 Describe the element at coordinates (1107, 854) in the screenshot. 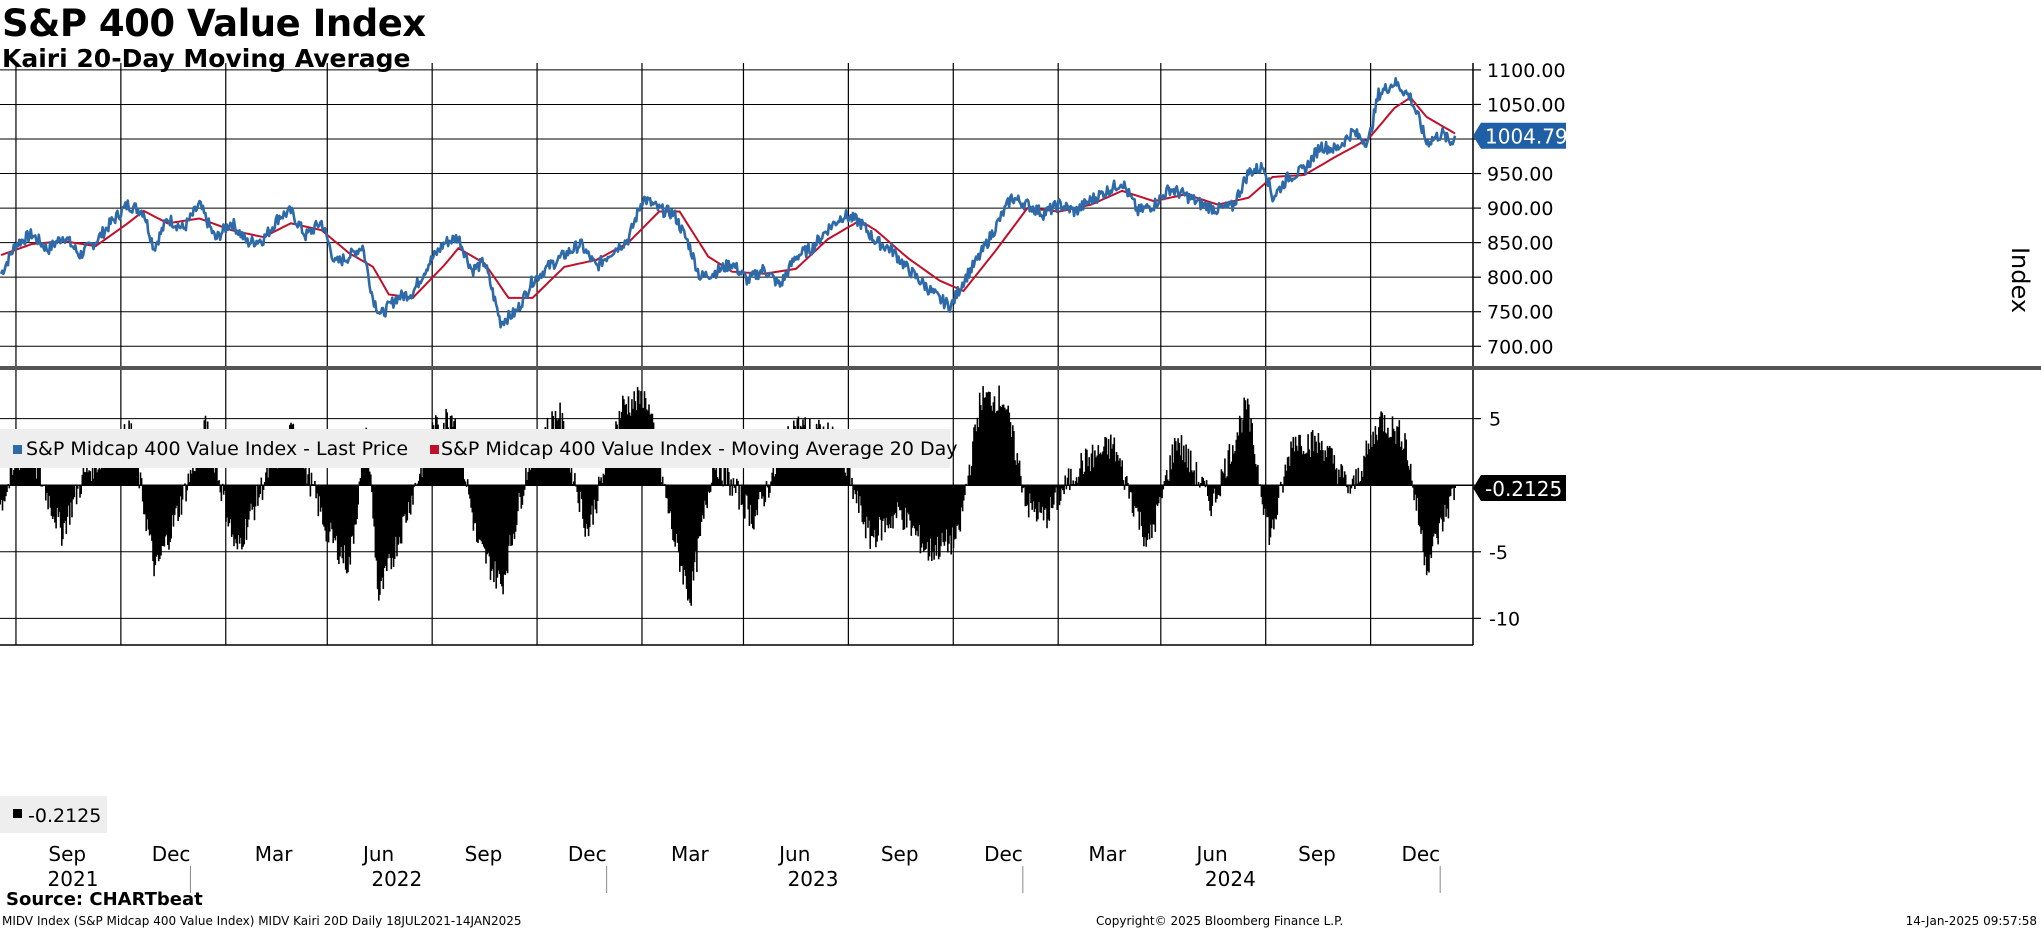

I see `x-month-label: Mar` at that location.